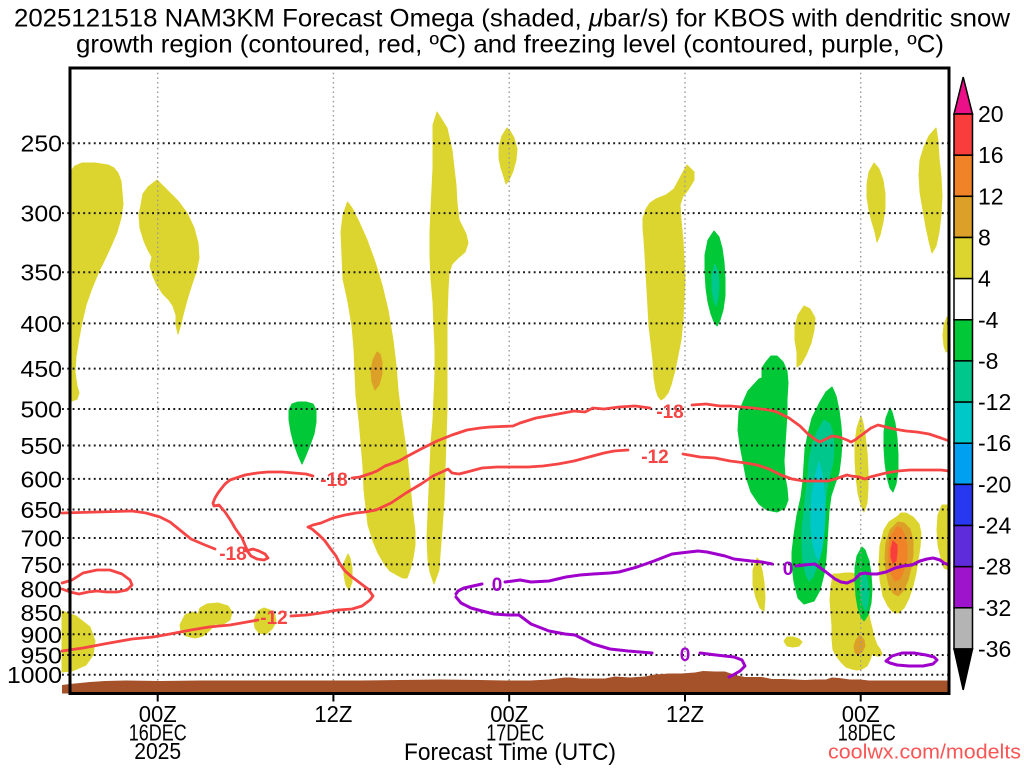  What do you see at coordinates (994, 567) in the screenshot?
I see `svg-text: -28` at bounding box center [994, 567].